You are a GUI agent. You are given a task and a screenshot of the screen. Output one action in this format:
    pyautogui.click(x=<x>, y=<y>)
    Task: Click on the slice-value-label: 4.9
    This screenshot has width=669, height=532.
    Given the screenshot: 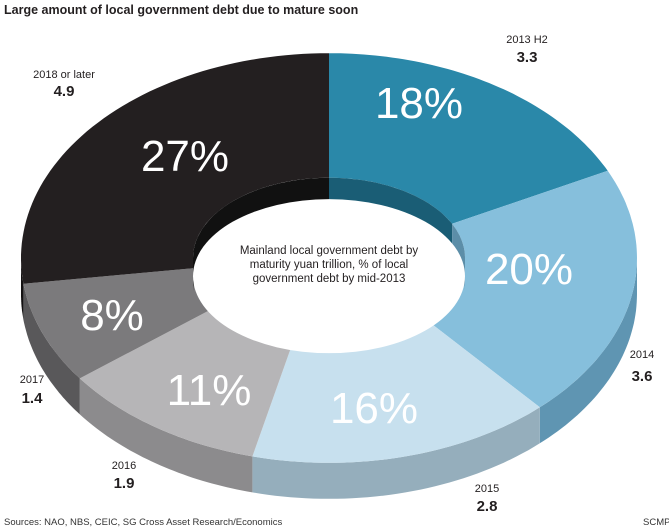 What is the action you would take?
    pyautogui.click(x=64, y=91)
    